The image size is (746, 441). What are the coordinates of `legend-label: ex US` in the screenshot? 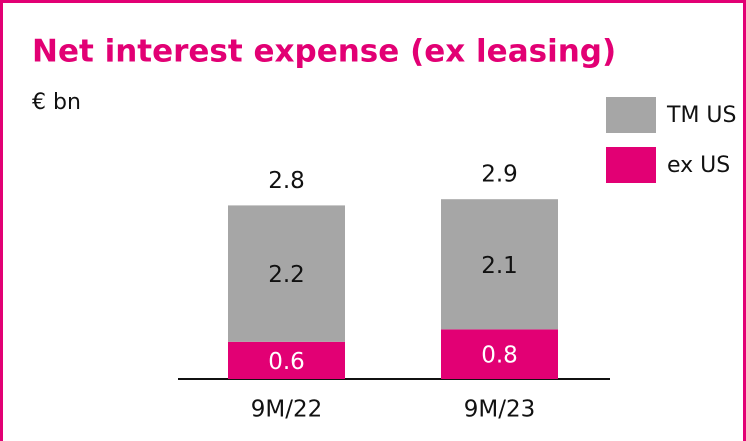 It's located at (698, 165).